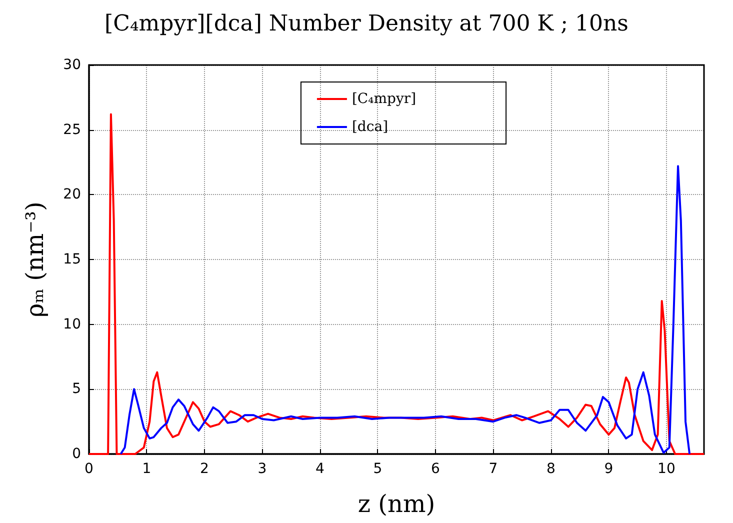 The image size is (733, 523). Describe the element at coordinates (72, 65) in the screenshot. I see `y-tick-label: 30` at that location.